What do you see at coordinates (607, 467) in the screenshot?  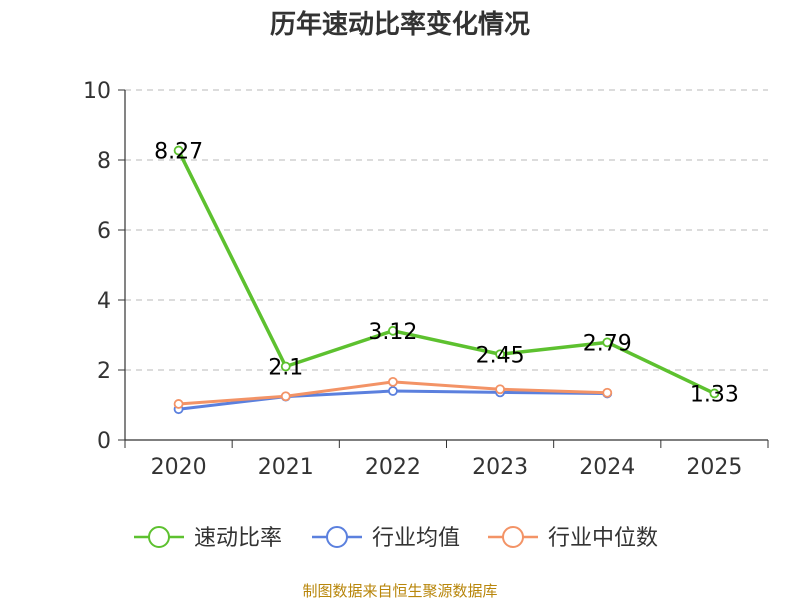 I see `x-tick-label: 2024` at bounding box center [607, 467].